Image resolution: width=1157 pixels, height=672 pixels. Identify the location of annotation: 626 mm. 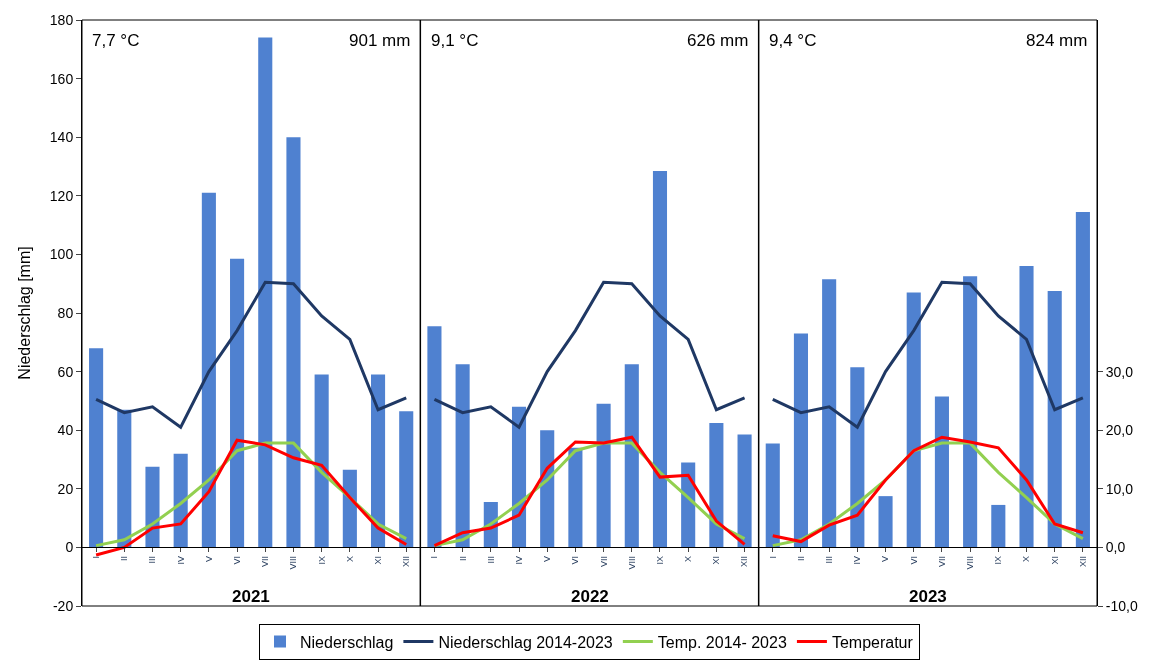
(718, 40).